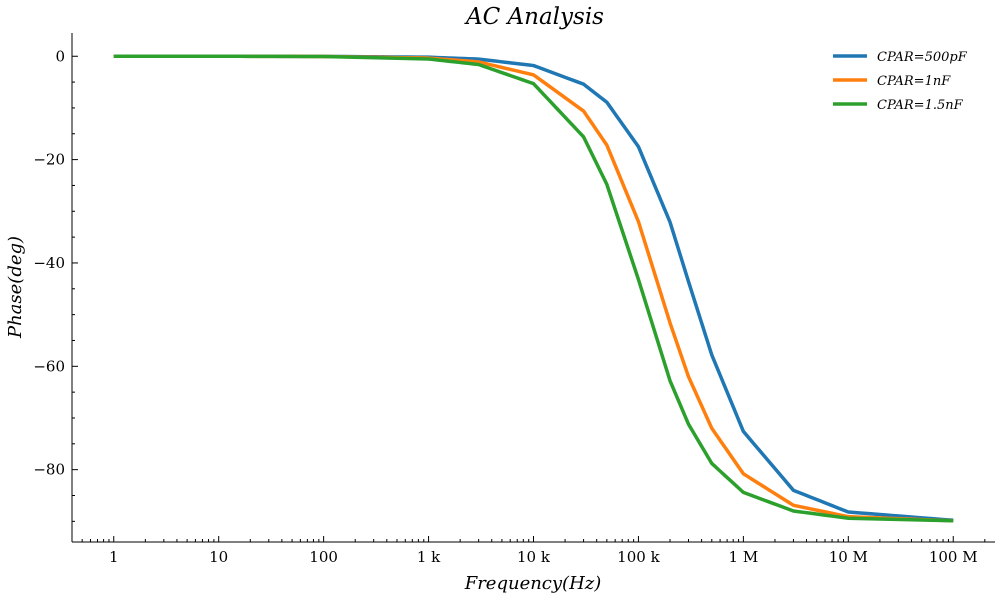  What do you see at coordinates (114, 557) in the screenshot?
I see `x-tick-label: 1` at bounding box center [114, 557].